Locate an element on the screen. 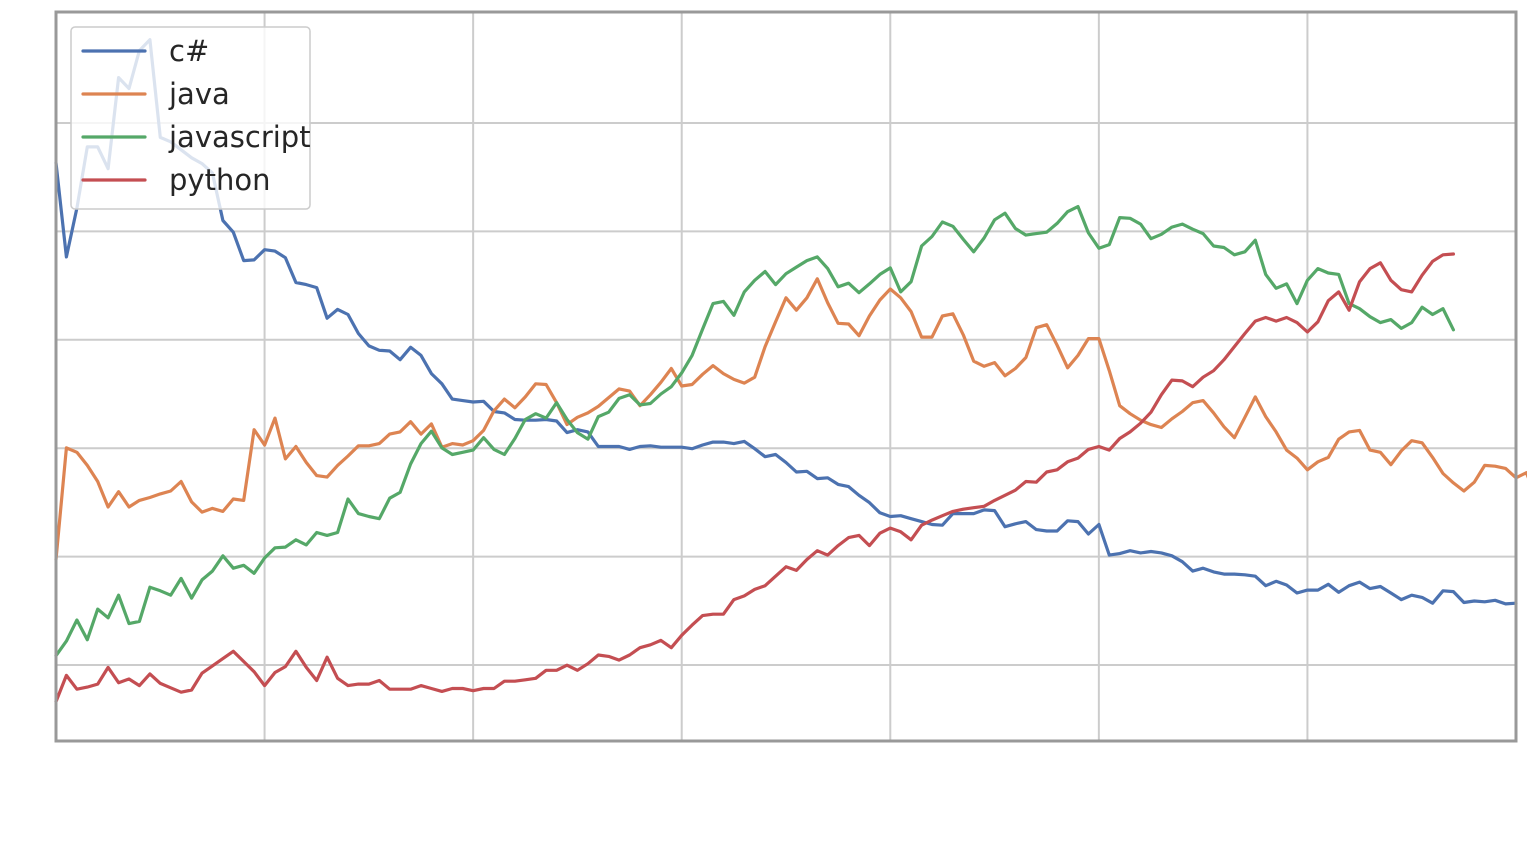 The width and height of the screenshot is (1527, 866). legend: c# java javascript python is located at coordinates (190, 118).